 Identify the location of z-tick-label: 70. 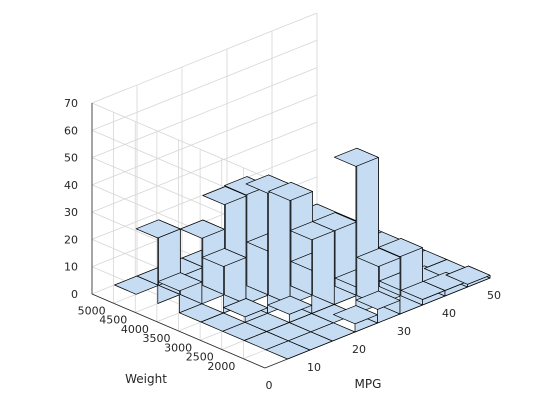
(71, 103).